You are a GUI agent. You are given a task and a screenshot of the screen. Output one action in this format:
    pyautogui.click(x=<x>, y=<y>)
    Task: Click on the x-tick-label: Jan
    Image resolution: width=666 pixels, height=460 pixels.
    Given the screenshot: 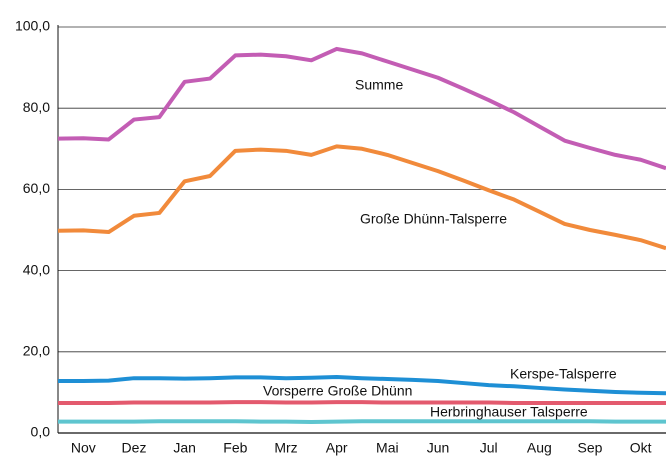 What is the action you would take?
    pyautogui.click(x=184, y=448)
    